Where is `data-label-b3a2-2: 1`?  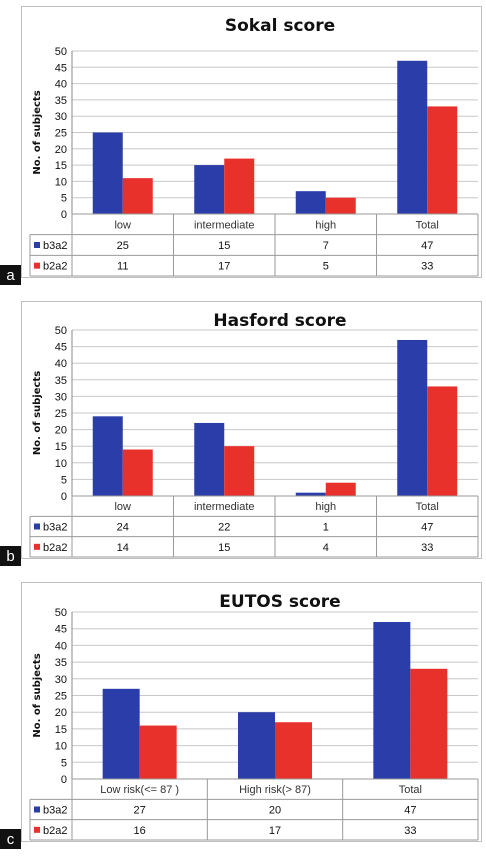
data-label-b3a2-2: 1 is located at coordinates (326, 528).